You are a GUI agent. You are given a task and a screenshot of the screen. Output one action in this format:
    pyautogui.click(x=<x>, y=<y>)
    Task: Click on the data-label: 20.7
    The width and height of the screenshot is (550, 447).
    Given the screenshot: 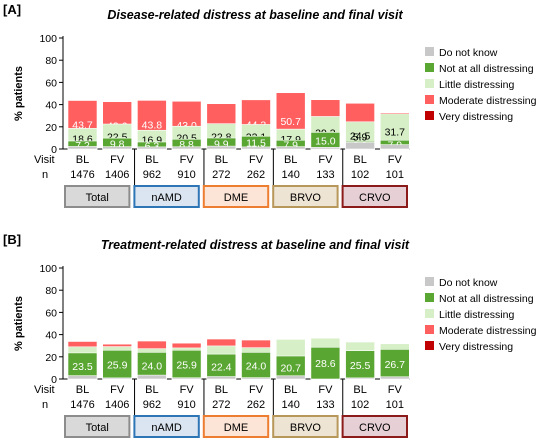 What is the action you would take?
    pyautogui.click(x=290, y=369)
    